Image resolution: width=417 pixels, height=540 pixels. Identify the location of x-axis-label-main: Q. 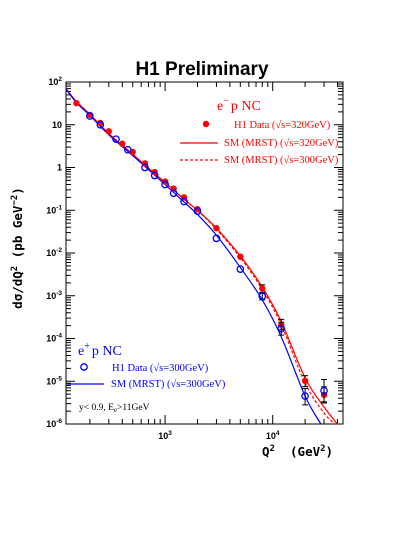
(266, 451).